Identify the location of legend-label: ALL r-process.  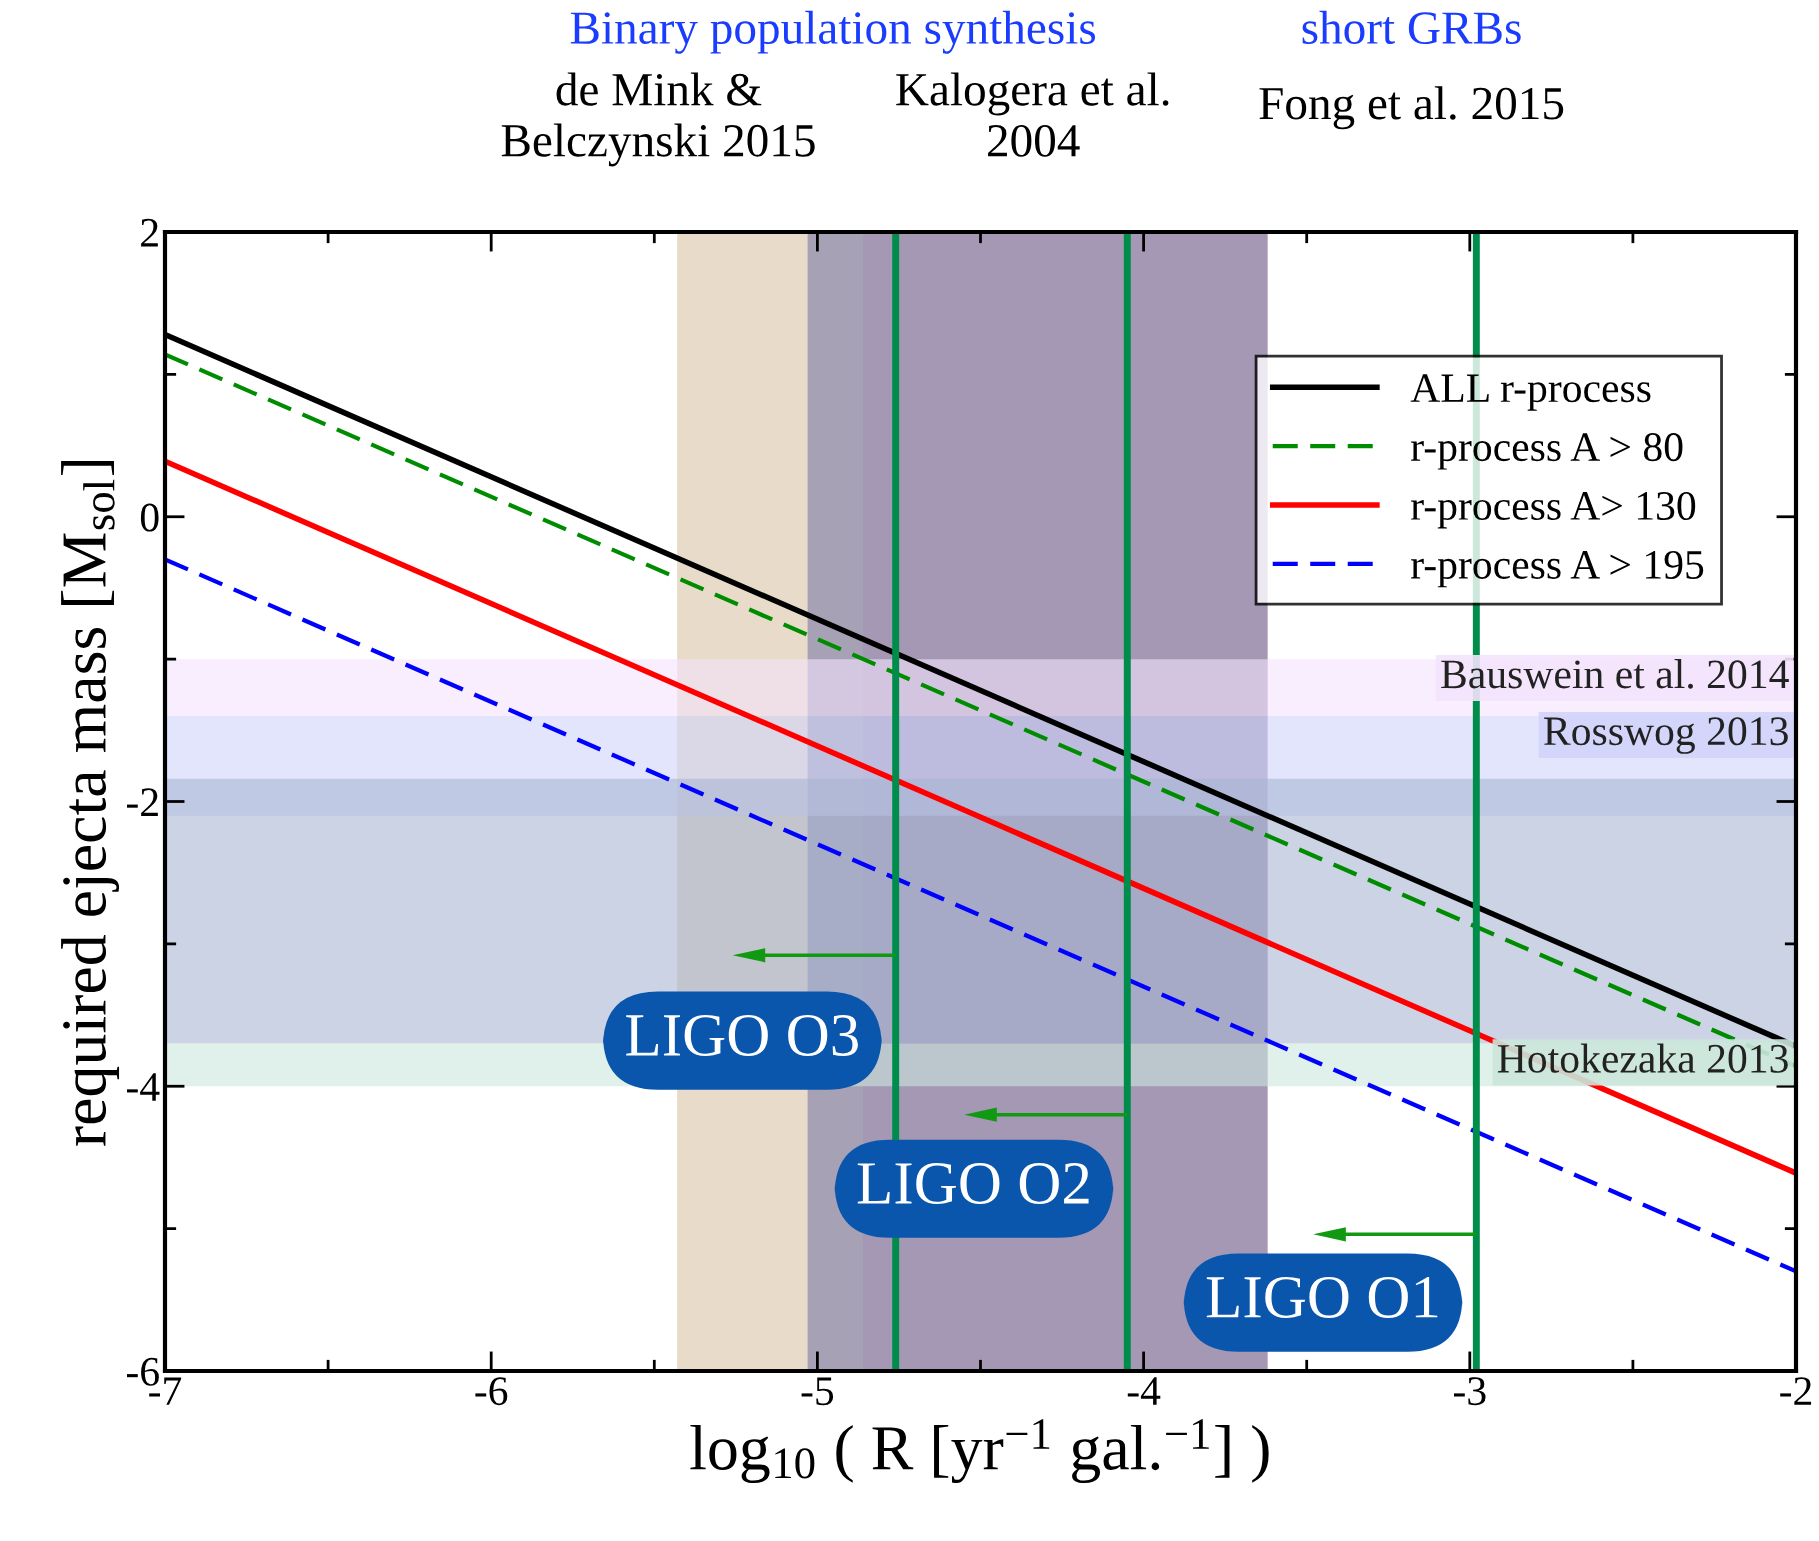
(1530, 392).